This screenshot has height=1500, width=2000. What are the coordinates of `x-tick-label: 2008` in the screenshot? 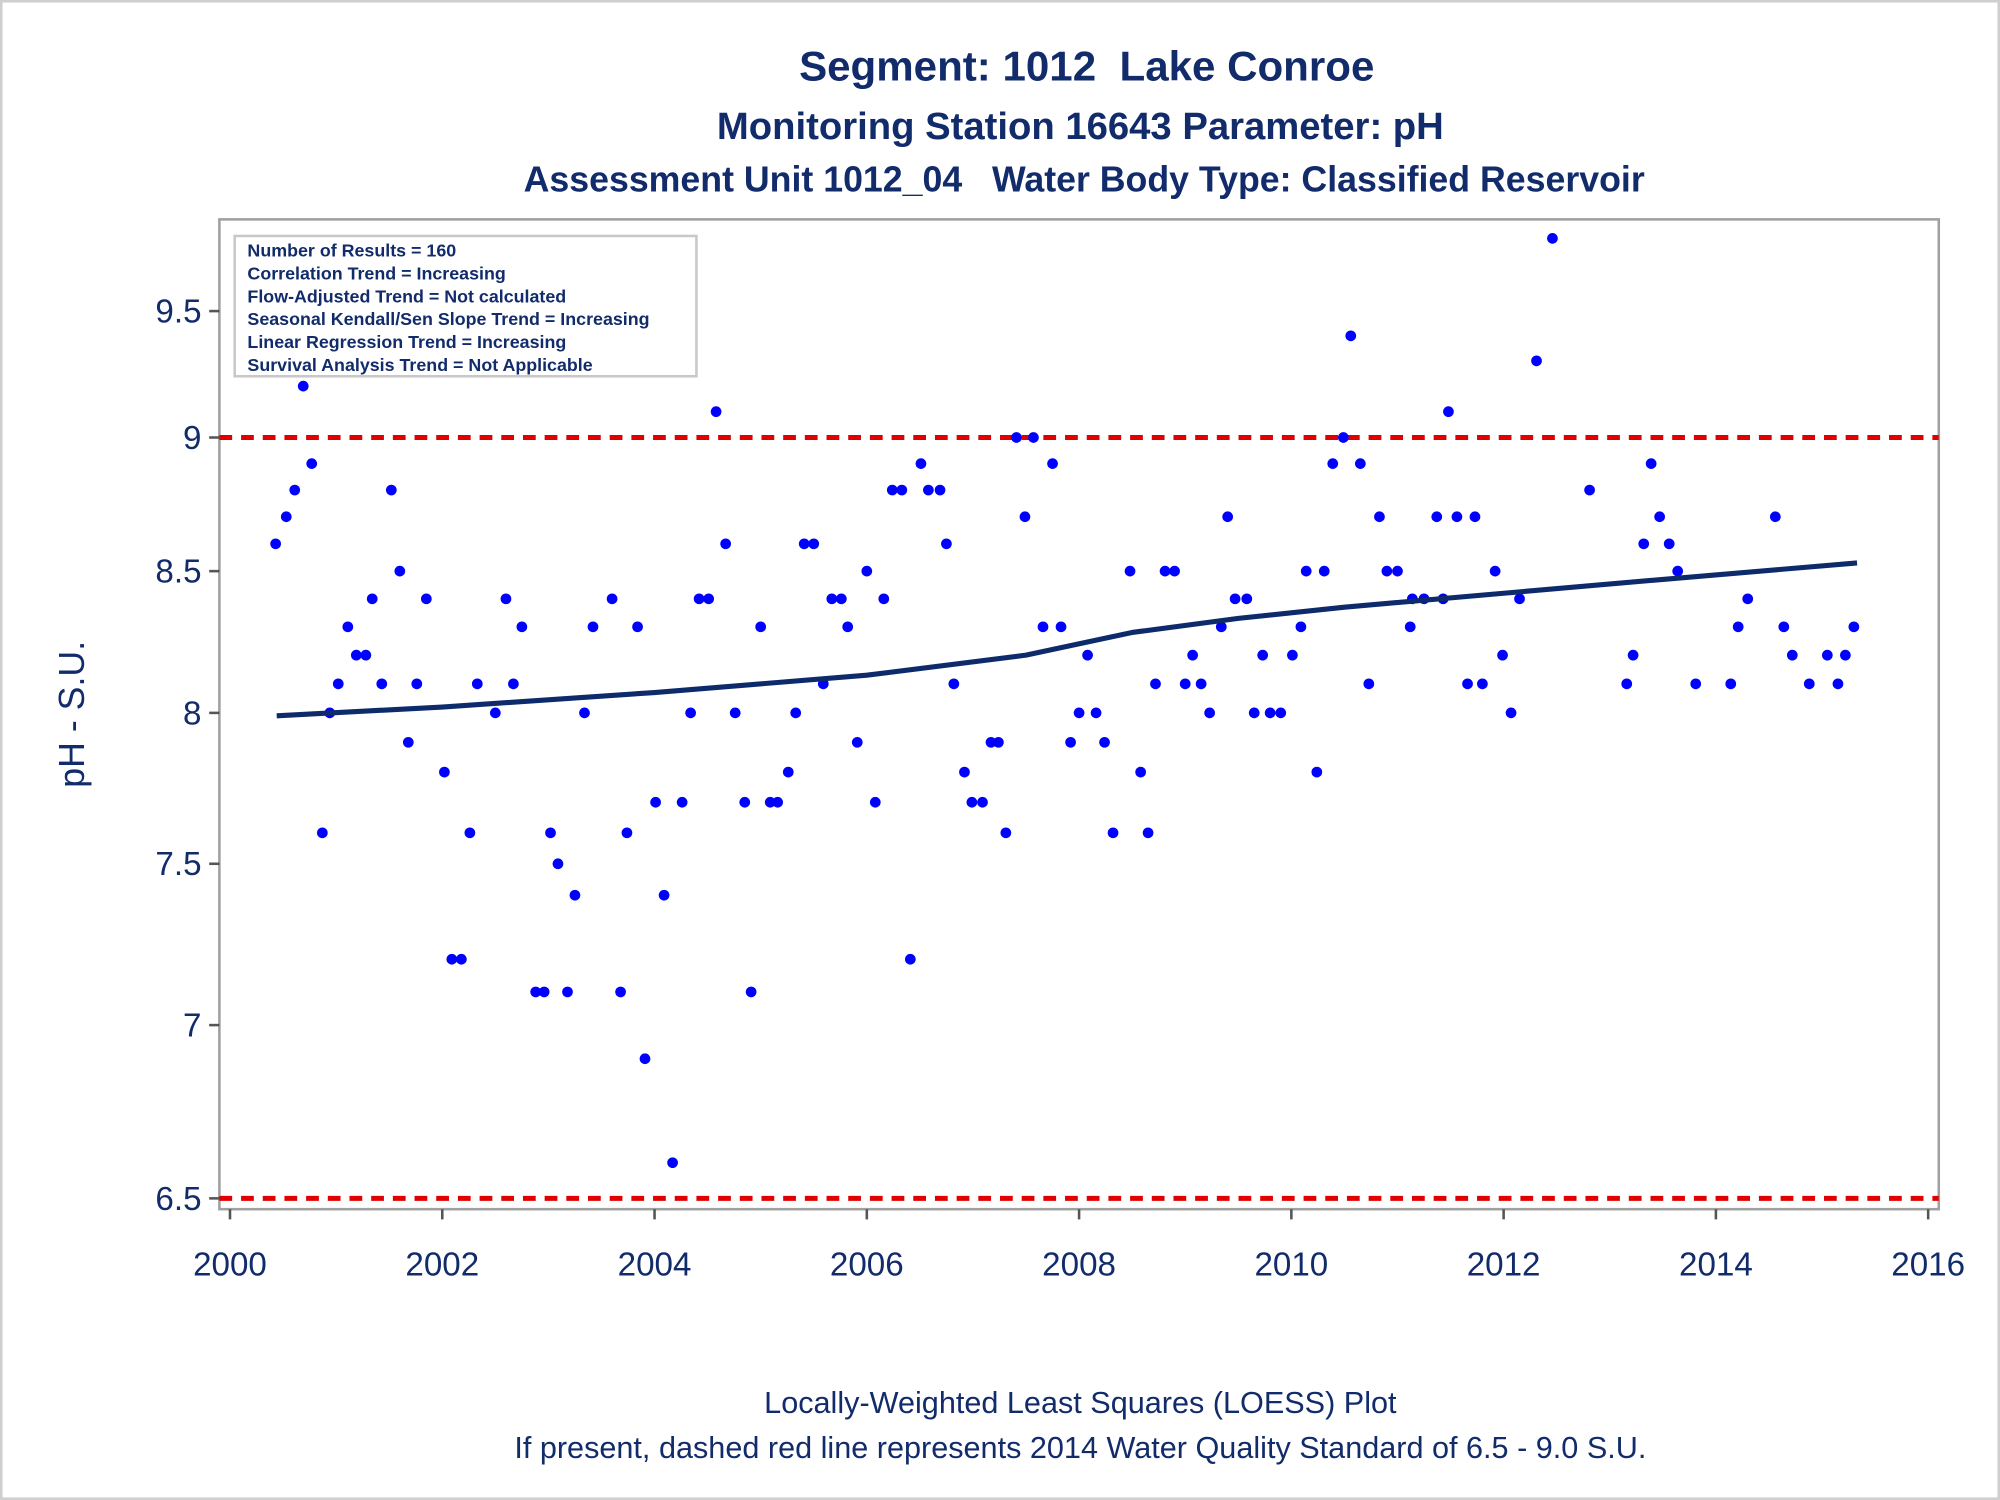 It's located at (1079, 1265).